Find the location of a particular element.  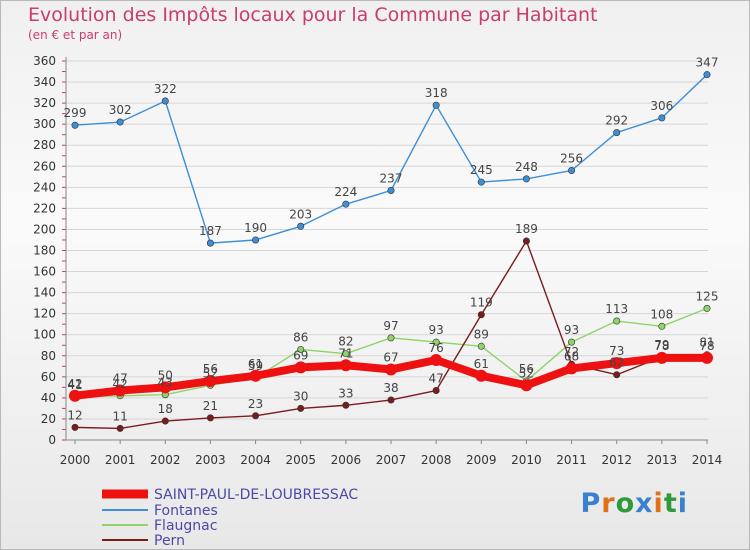

data-label: 245 is located at coordinates (481, 170).